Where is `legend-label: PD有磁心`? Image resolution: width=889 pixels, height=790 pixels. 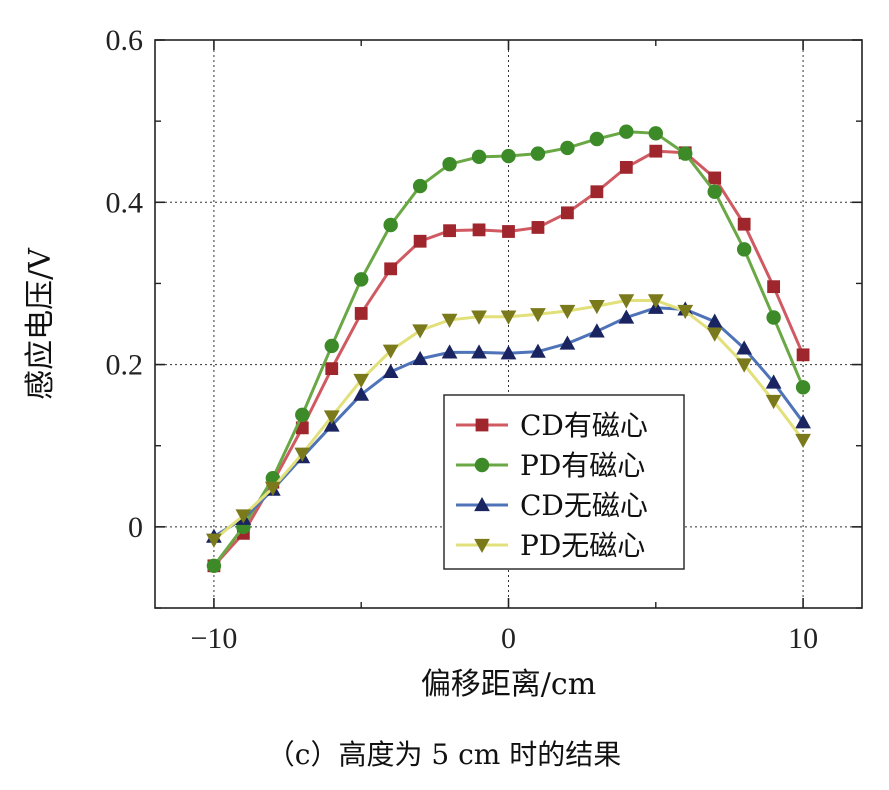
legend-label: PD有磁心 is located at coordinates (582, 465).